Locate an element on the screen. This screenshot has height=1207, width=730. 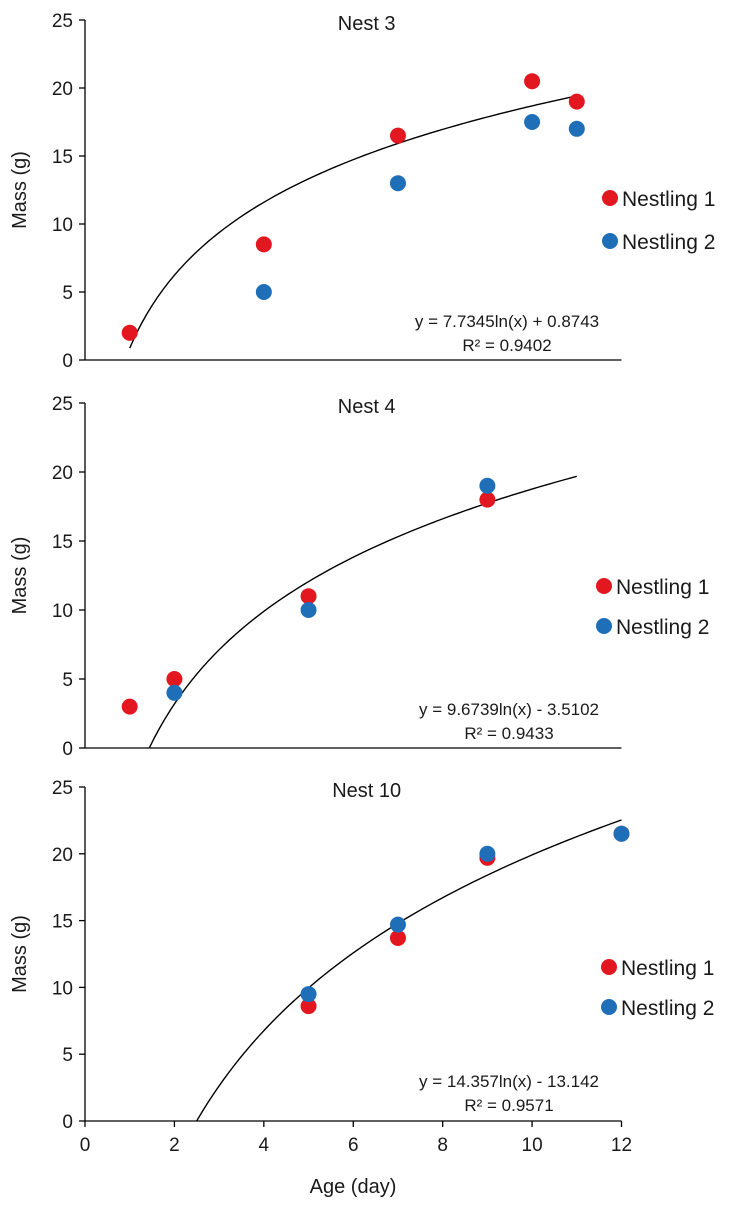
r-squared: R² = 0.9402 is located at coordinates (506, 345).